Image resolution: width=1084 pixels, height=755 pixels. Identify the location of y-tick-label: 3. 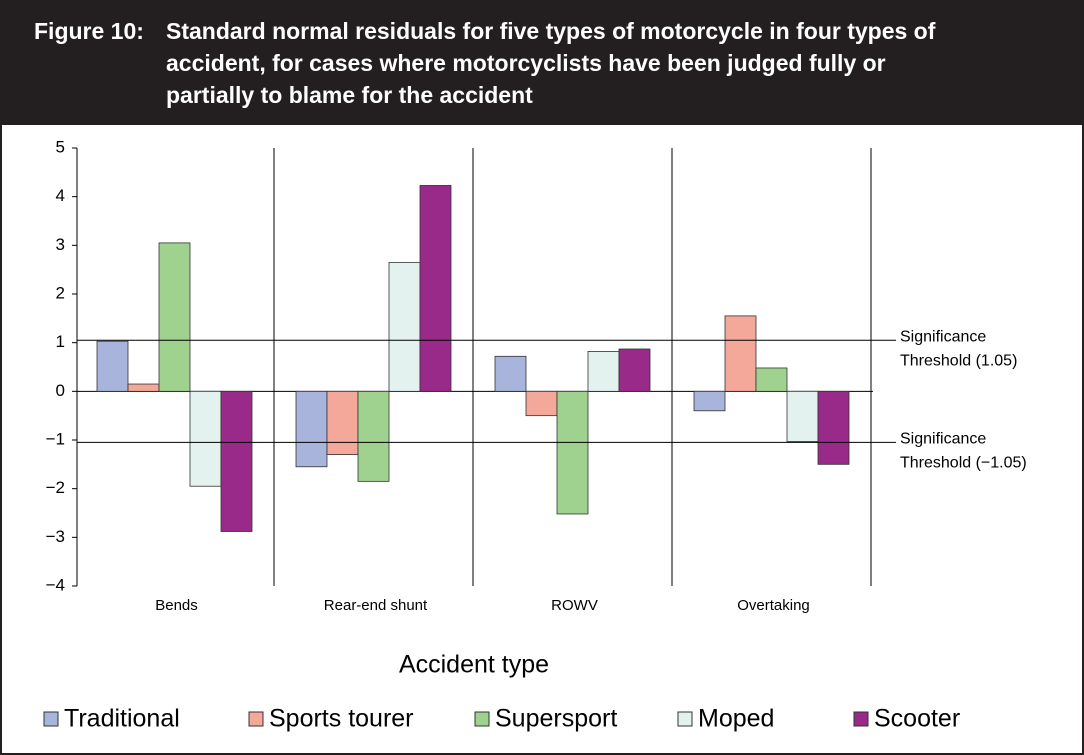
(60, 244).